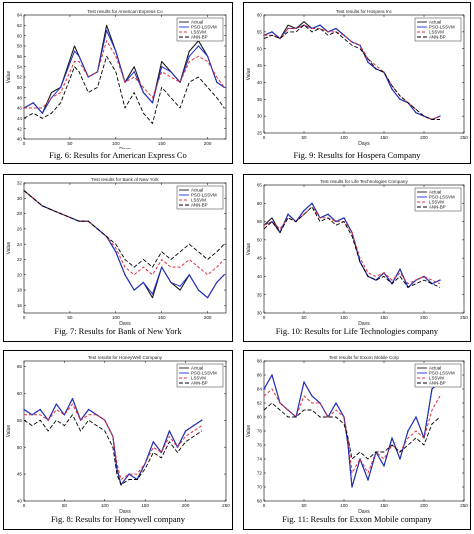 This screenshot has height=534, width=474. What do you see at coordinates (260, 361) in the screenshot?
I see `y-tick-label: 88` at bounding box center [260, 361].